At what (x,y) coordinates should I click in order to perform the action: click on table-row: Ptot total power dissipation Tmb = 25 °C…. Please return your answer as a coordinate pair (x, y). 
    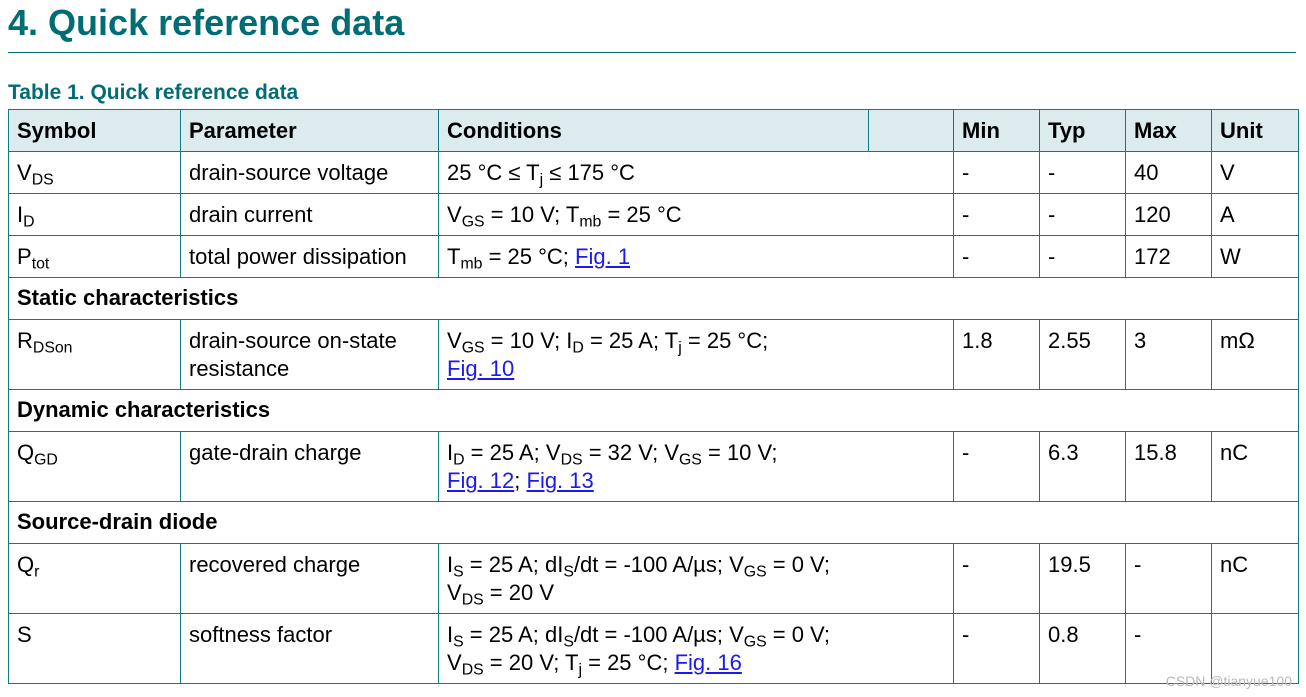
    Looking at the image, I should click on (653, 256).